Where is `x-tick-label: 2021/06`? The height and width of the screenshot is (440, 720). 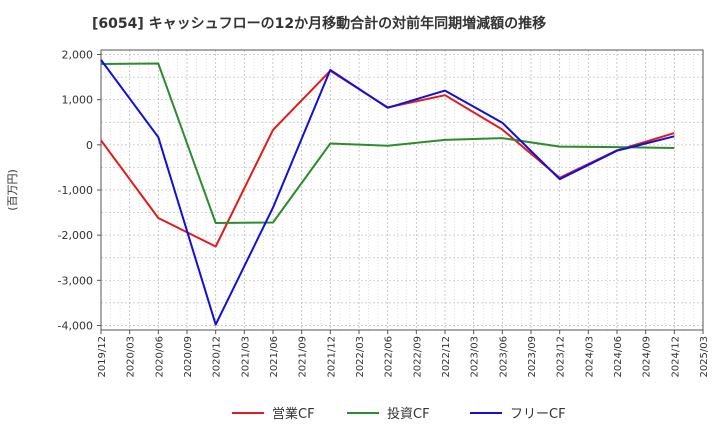
x-tick-label: 2021/06 is located at coordinates (274, 357).